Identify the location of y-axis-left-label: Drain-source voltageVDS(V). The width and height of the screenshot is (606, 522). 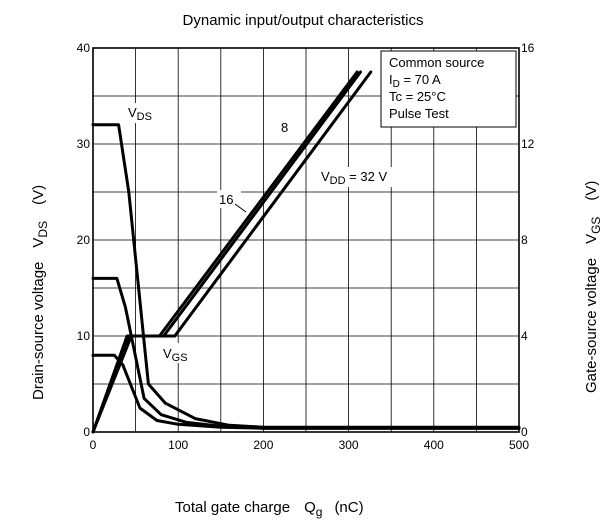
(40, 292).